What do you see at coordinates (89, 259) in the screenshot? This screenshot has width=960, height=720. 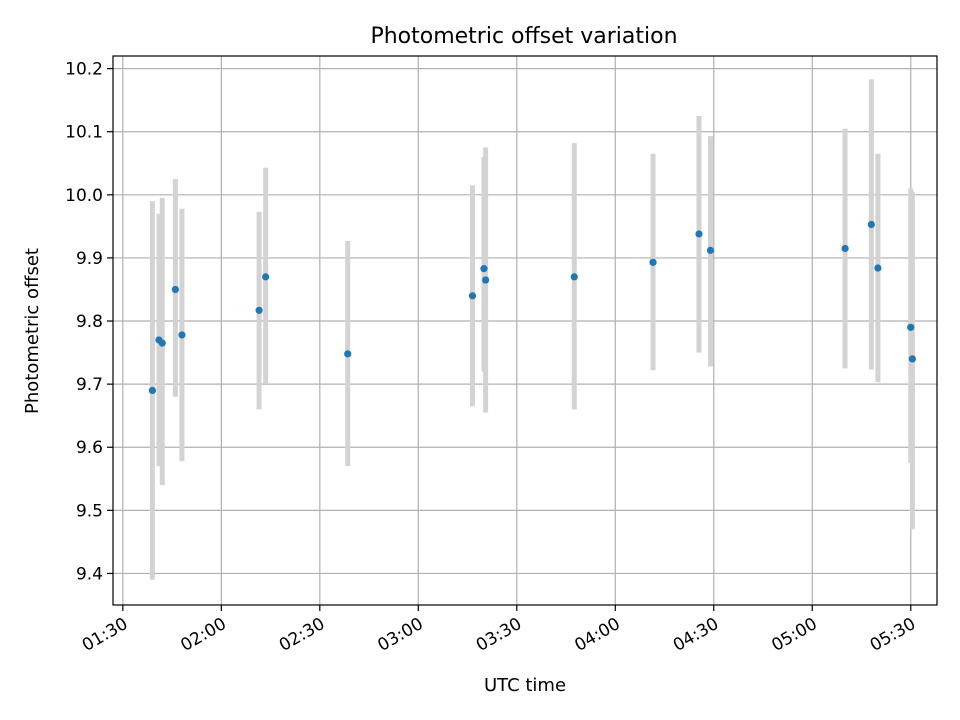 I see `y-tick-label: 9.9` at bounding box center [89, 259].